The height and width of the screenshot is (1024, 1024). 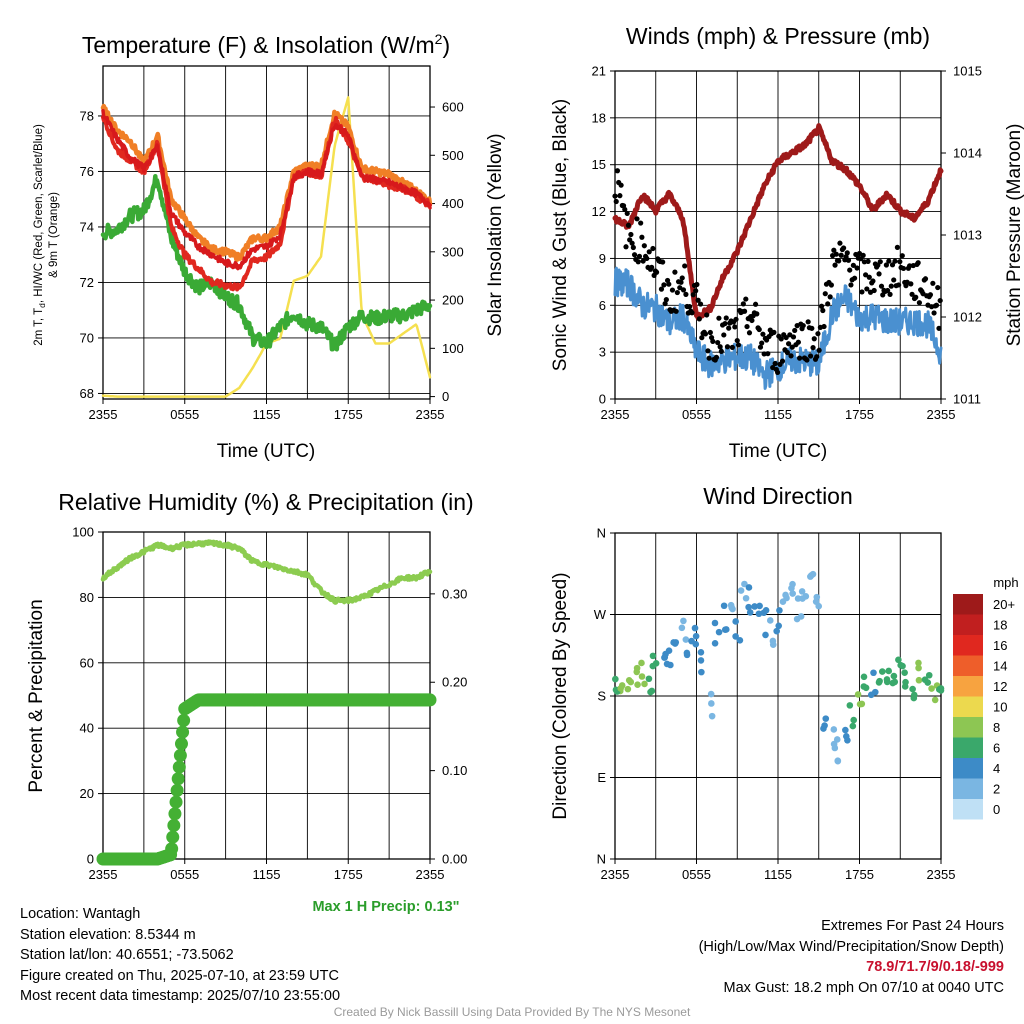 I want to click on elevation-text: Station elevation: 8.5344 m, so click(x=108, y=934).